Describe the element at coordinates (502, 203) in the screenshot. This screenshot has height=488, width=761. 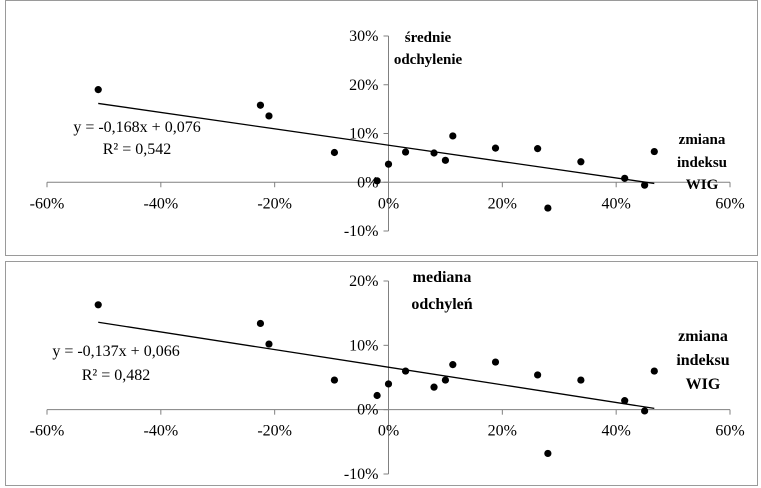
I see `chart1-x-tick-label: 20%` at that location.